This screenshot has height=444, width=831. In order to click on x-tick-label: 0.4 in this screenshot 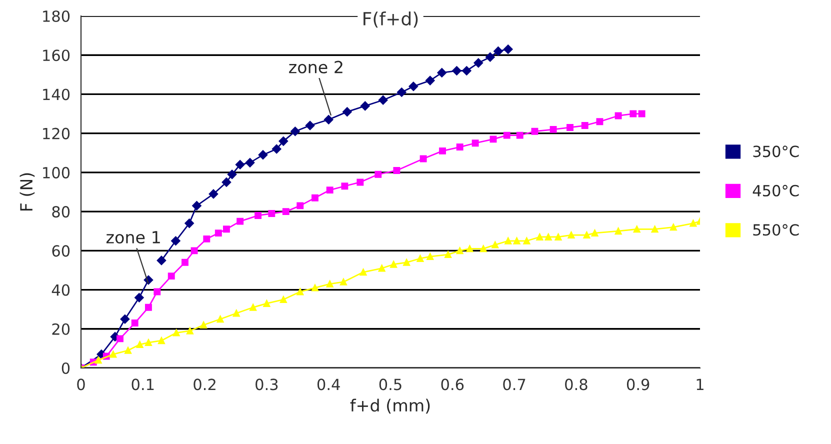, I will do `click(328, 384)`.